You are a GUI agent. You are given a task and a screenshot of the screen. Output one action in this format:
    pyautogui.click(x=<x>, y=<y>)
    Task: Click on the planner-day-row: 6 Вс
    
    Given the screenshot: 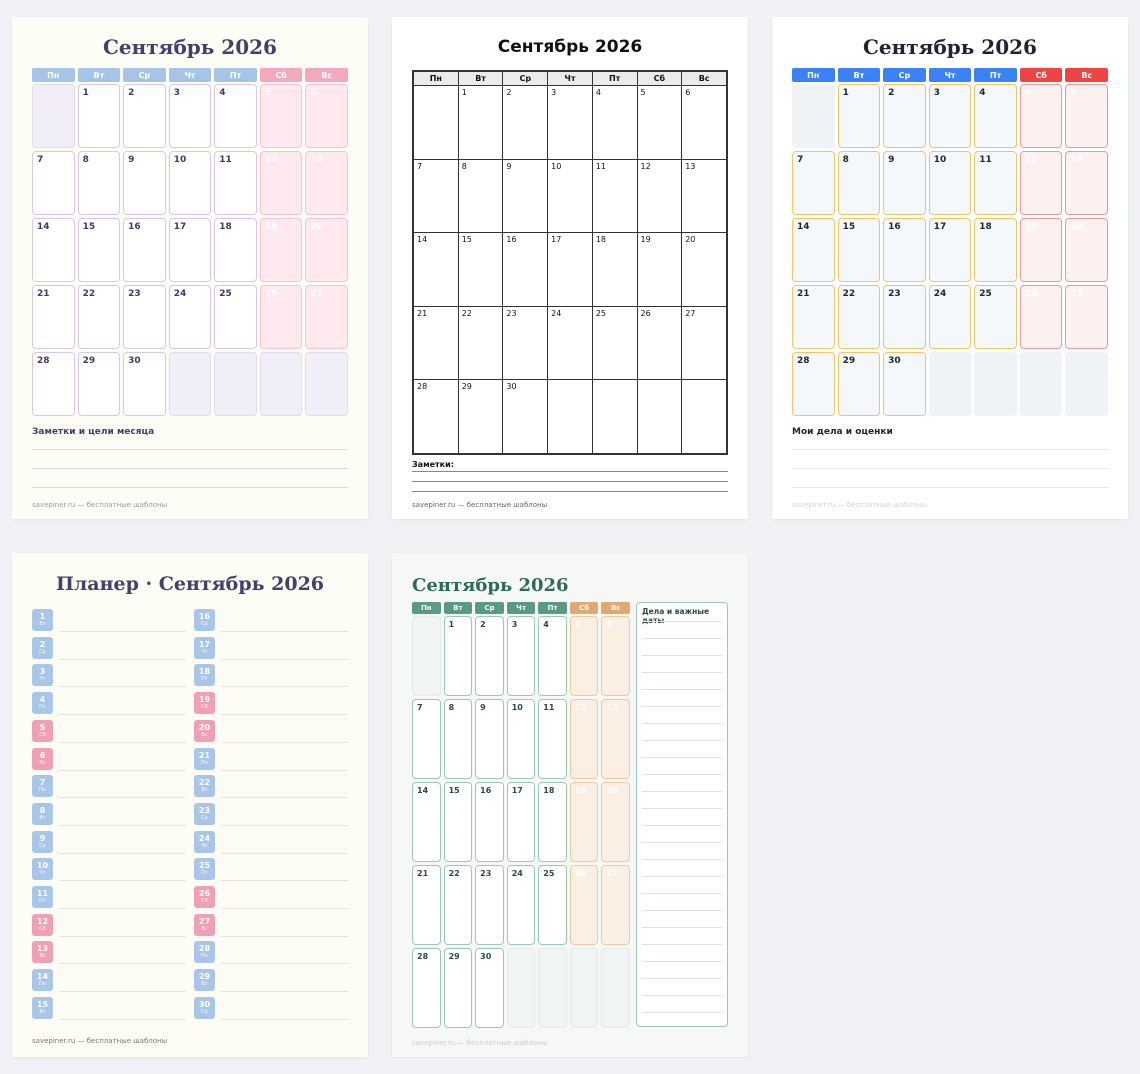 What is the action you would take?
    pyautogui.click(x=109, y=759)
    